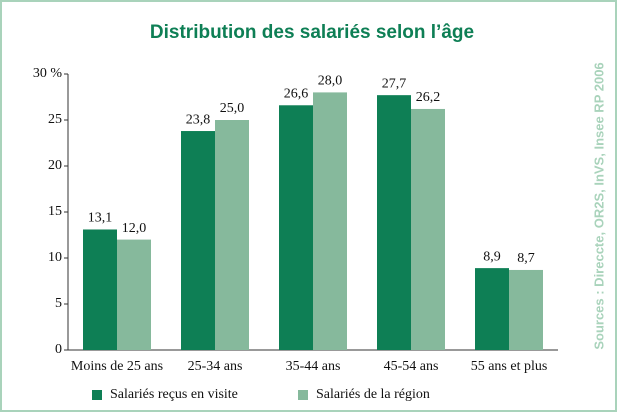  What do you see at coordinates (428, 97) in the screenshot?
I see `value-label: 26,2` at bounding box center [428, 97].